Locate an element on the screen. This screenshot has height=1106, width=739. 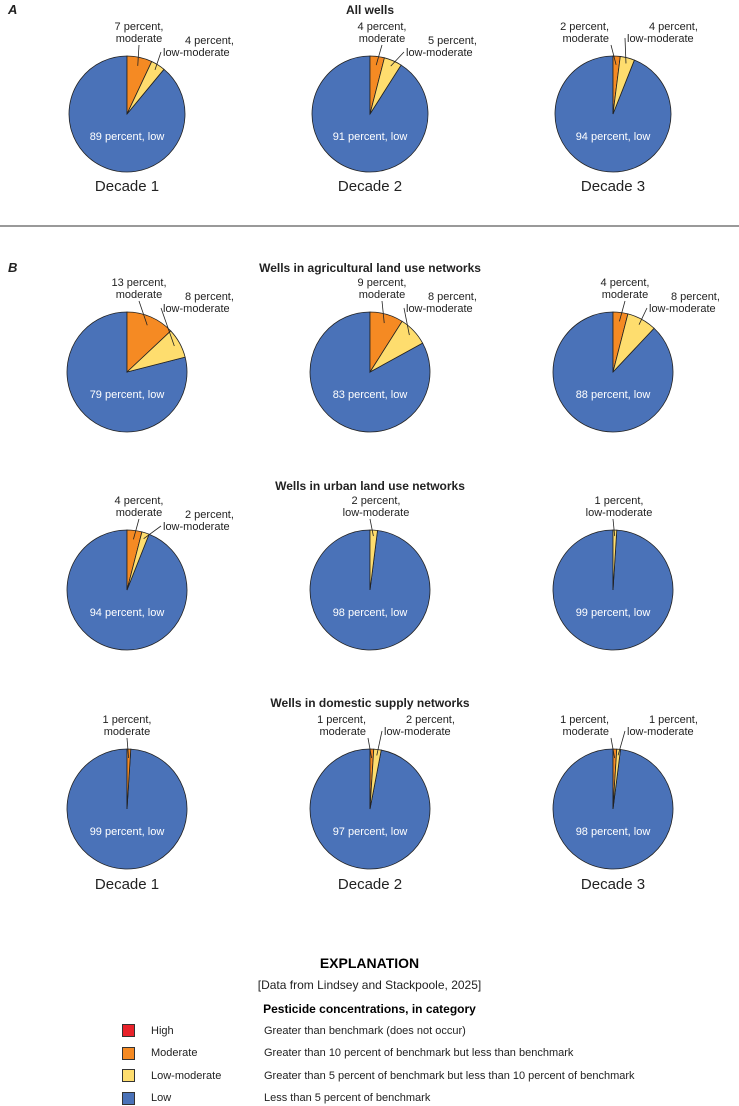
slice-label-moderate-value: 7 percent, is located at coordinates (139, 27).